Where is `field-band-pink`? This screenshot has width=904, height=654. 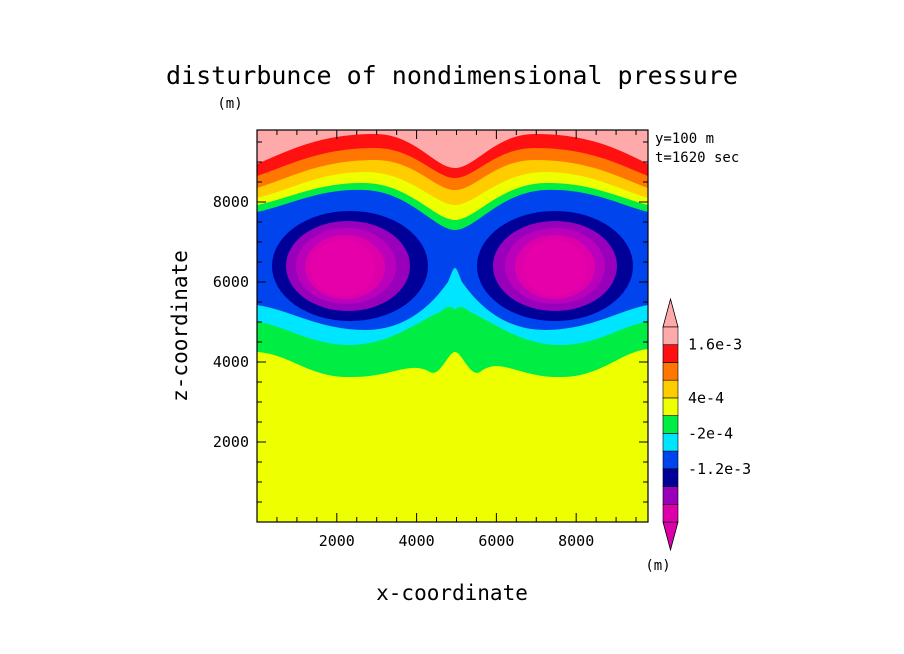 field-band-pink is located at coordinates (452, 149).